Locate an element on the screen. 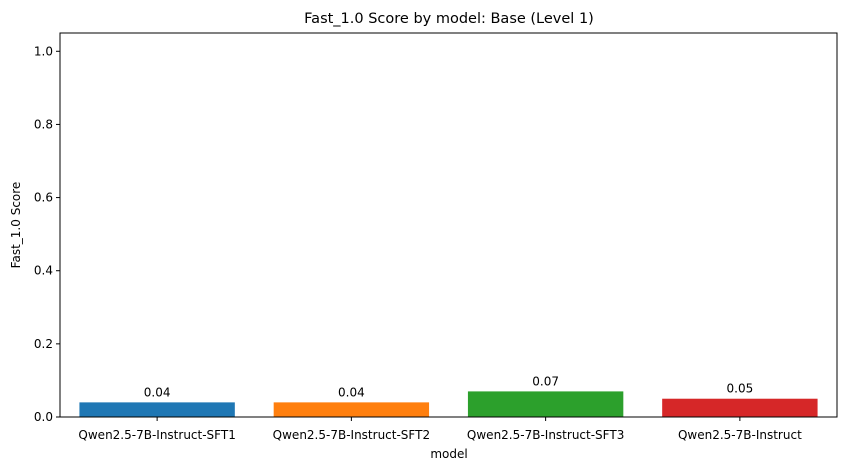  x-tick-label: Qwen2.5-7B-Instruct is located at coordinates (740, 435).